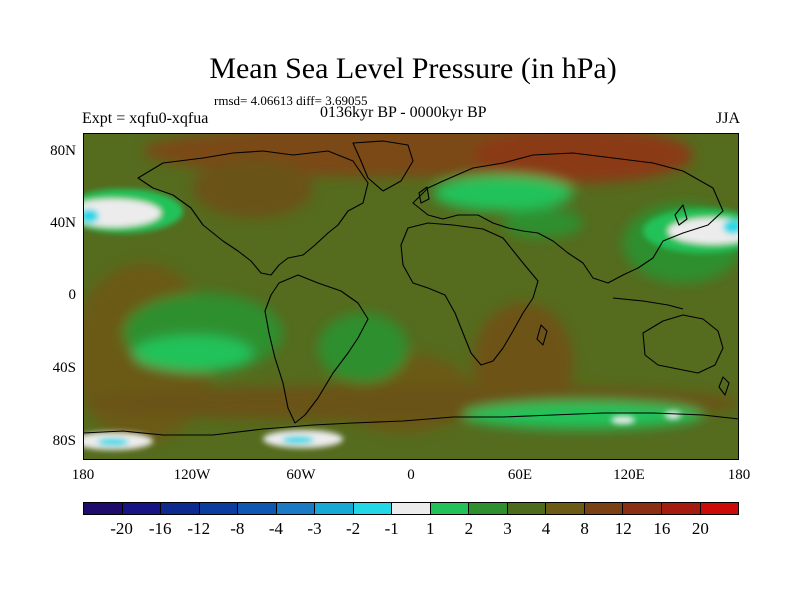  What do you see at coordinates (298, 440) in the screenshot?
I see `low-amundsen-center` at bounding box center [298, 440].